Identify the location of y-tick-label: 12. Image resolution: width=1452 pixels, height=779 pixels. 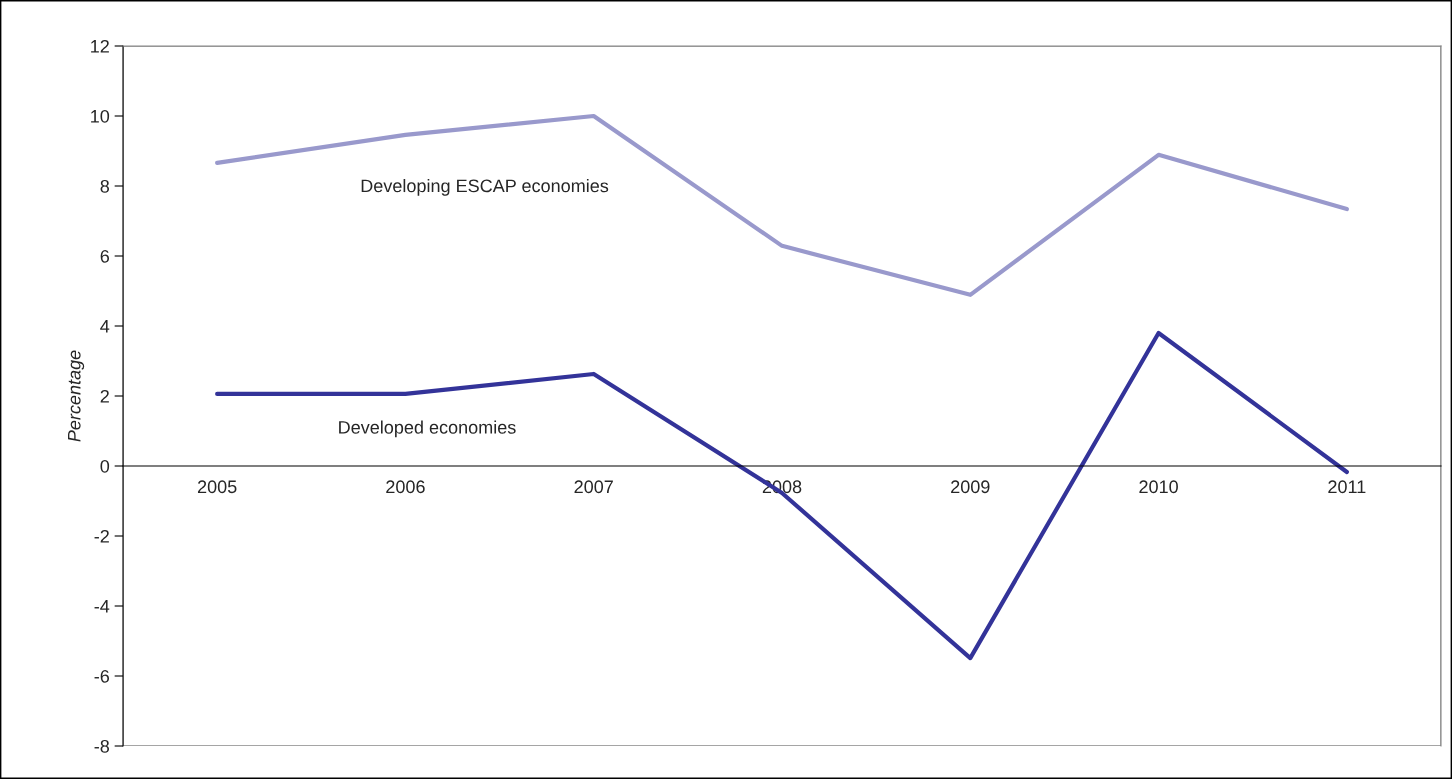
(100, 46).